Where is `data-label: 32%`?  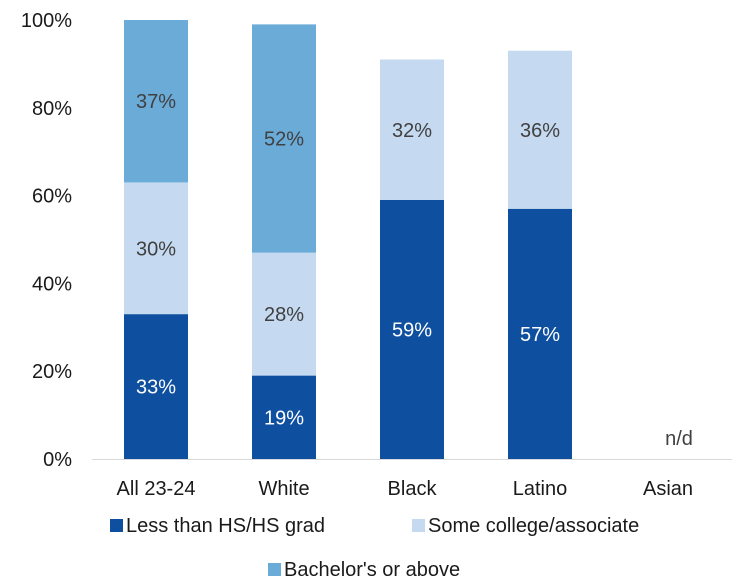
data-label: 32% is located at coordinates (412, 131).